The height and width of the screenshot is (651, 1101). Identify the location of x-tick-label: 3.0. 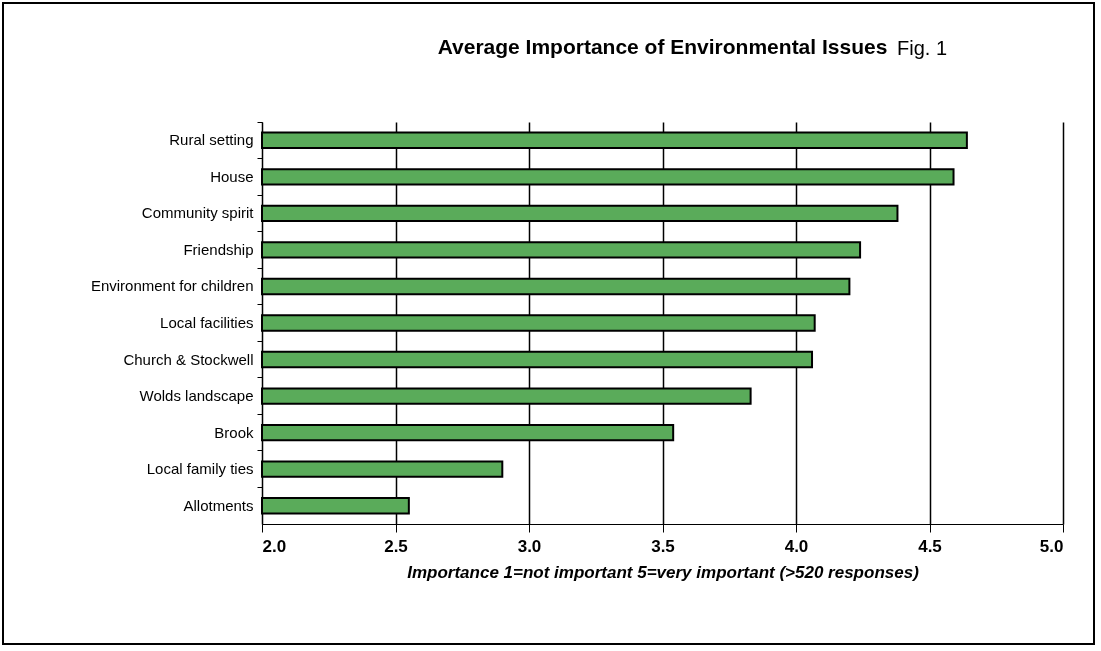
(529, 546).